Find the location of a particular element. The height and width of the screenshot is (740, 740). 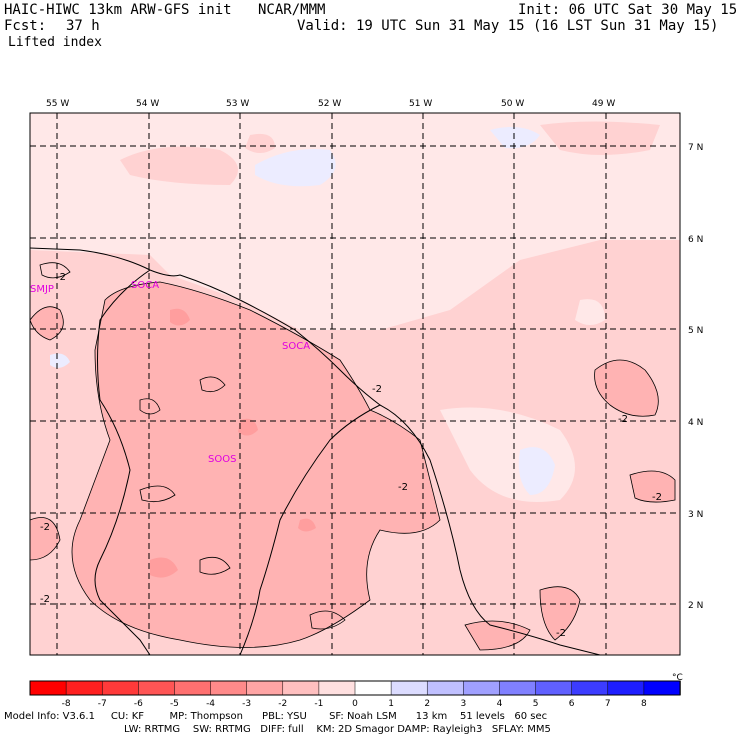

colorbar-tick-label: 8 is located at coordinates (644, 704).